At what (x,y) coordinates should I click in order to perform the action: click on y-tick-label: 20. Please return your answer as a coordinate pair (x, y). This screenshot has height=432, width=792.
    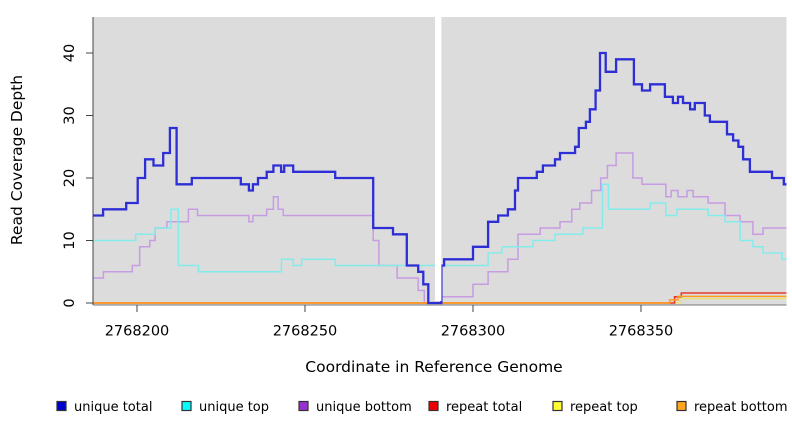
    Looking at the image, I should click on (70, 178).